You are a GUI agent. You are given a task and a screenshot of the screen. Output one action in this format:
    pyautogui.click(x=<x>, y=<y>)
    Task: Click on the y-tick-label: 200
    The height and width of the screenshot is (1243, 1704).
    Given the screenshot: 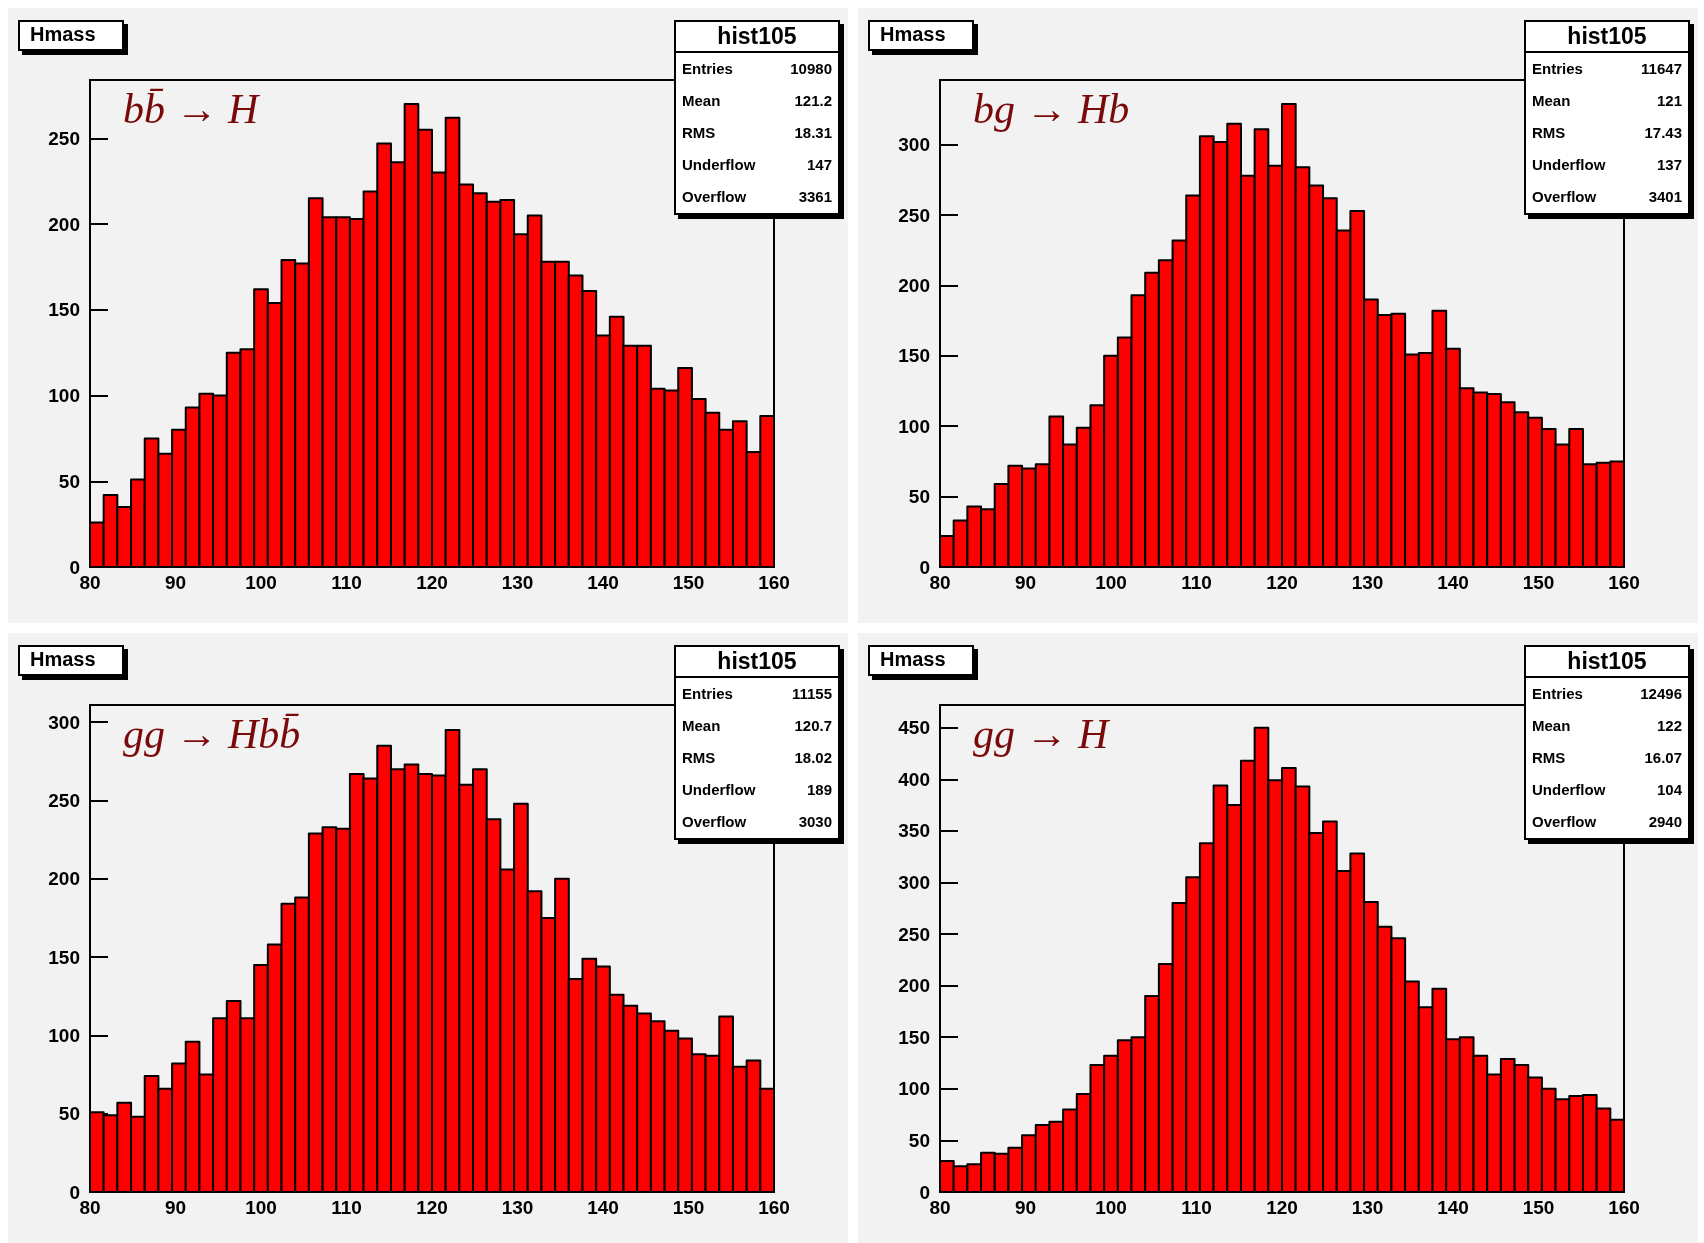 What is the action you would take?
    pyautogui.click(x=64, y=224)
    